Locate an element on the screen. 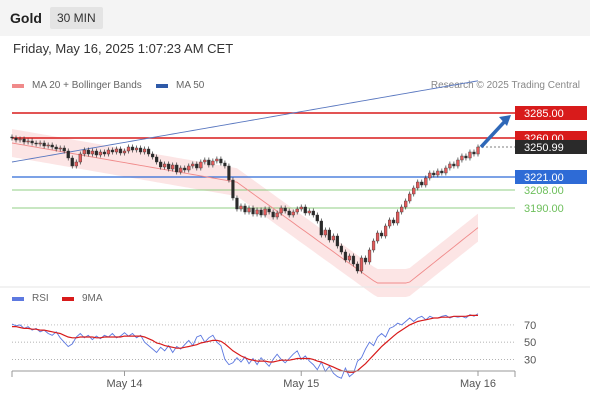 The height and width of the screenshot is (400, 590). level-label-last_price: 3250.99 is located at coordinates (544, 148).